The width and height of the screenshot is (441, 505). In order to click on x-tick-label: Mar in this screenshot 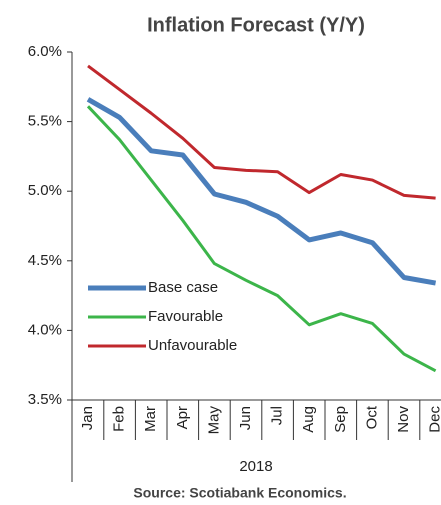, I will do `click(150, 419)`.